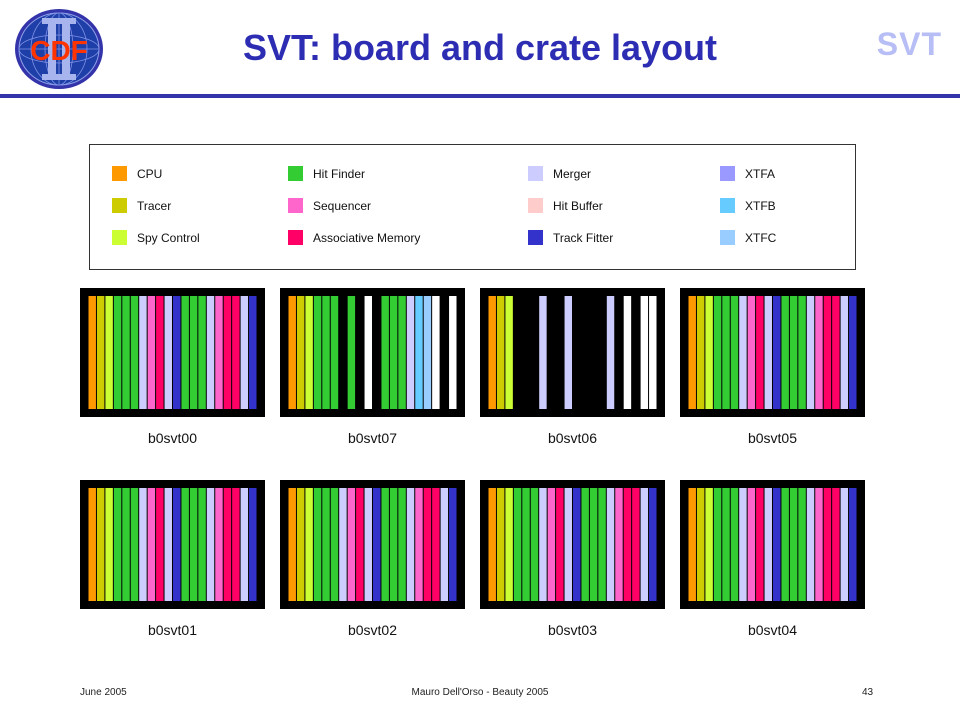 The height and width of the screenshot is (720, 960). I want to click on legend-item: Hit Finder, so click(326, 173).